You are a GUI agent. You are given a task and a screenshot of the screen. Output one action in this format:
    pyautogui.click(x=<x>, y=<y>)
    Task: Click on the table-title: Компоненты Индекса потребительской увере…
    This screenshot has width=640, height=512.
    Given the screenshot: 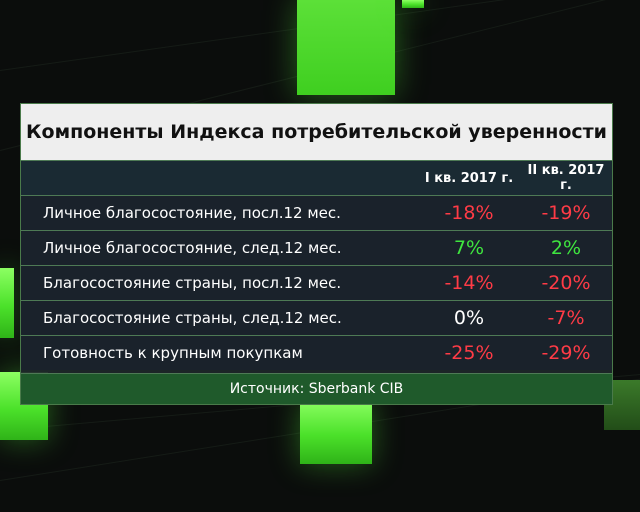 What is the action you would take?
    pyautogui.click(x=316, y=132)
    